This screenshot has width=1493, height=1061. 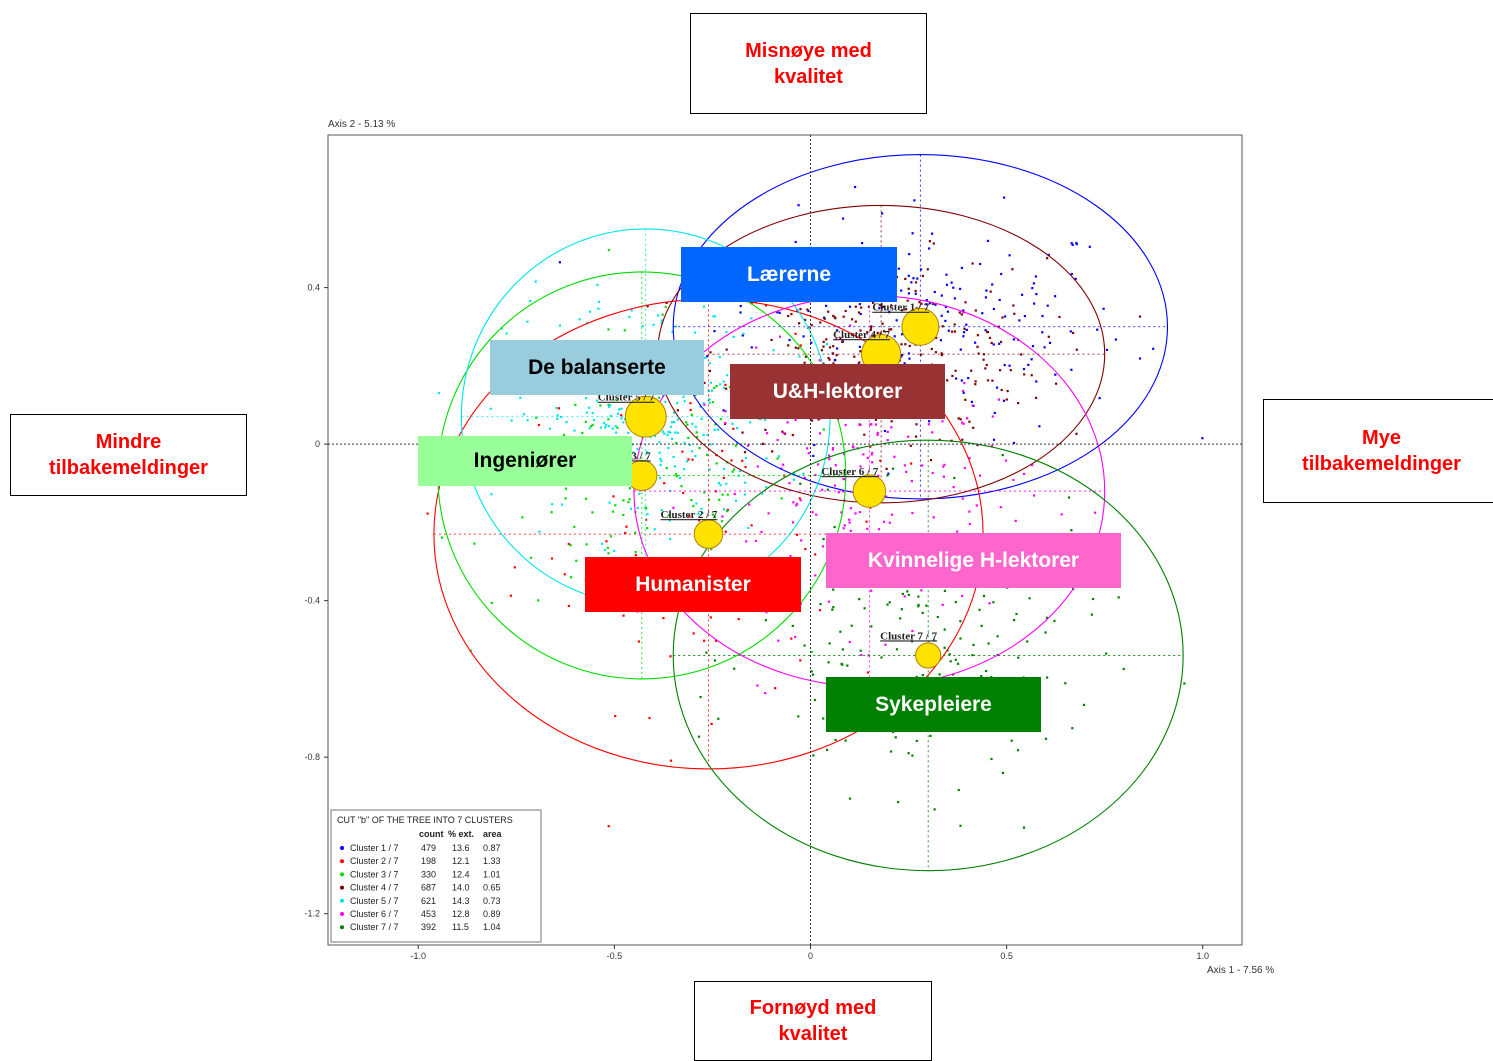 I want to click on legend-marker, so click(x=342, y=887).